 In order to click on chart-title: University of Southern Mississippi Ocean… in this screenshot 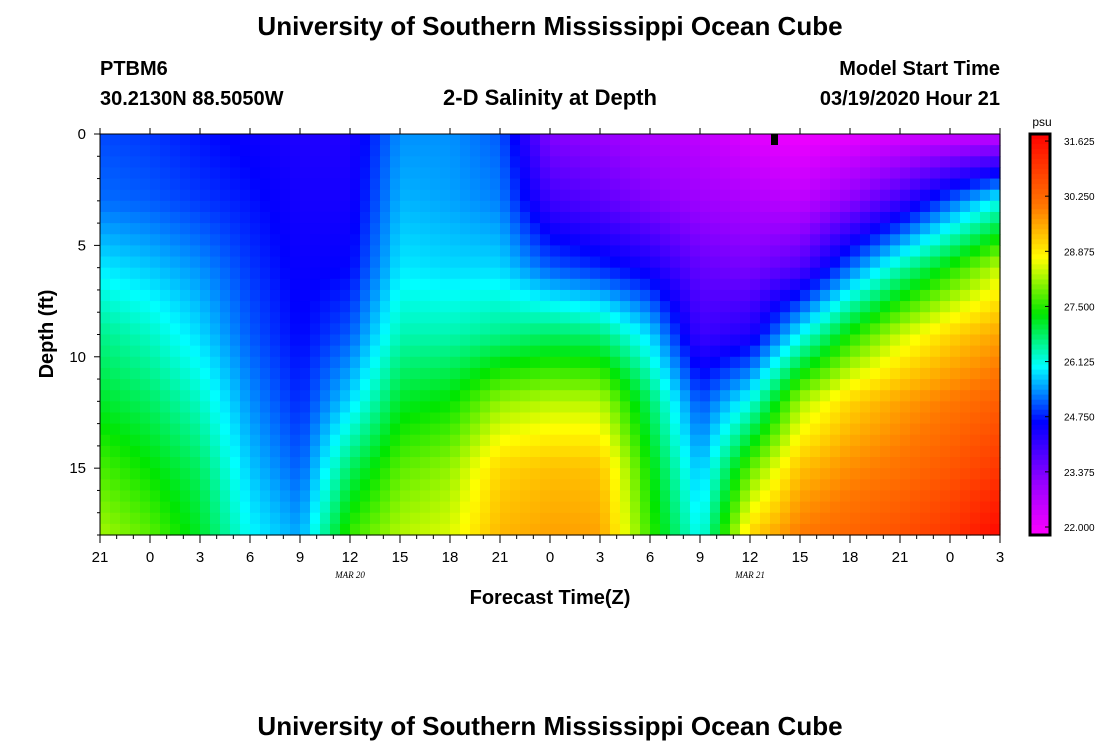, I will do `click(549, 26)`.